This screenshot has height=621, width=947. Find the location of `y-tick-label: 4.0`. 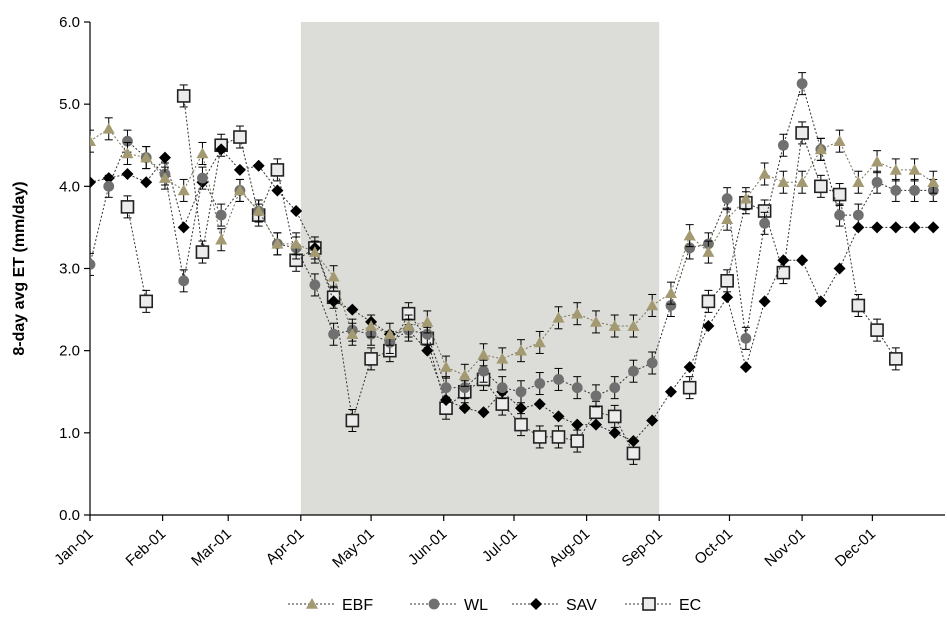

y-tick-label: 4.0 is located at coordinates (69, 186).